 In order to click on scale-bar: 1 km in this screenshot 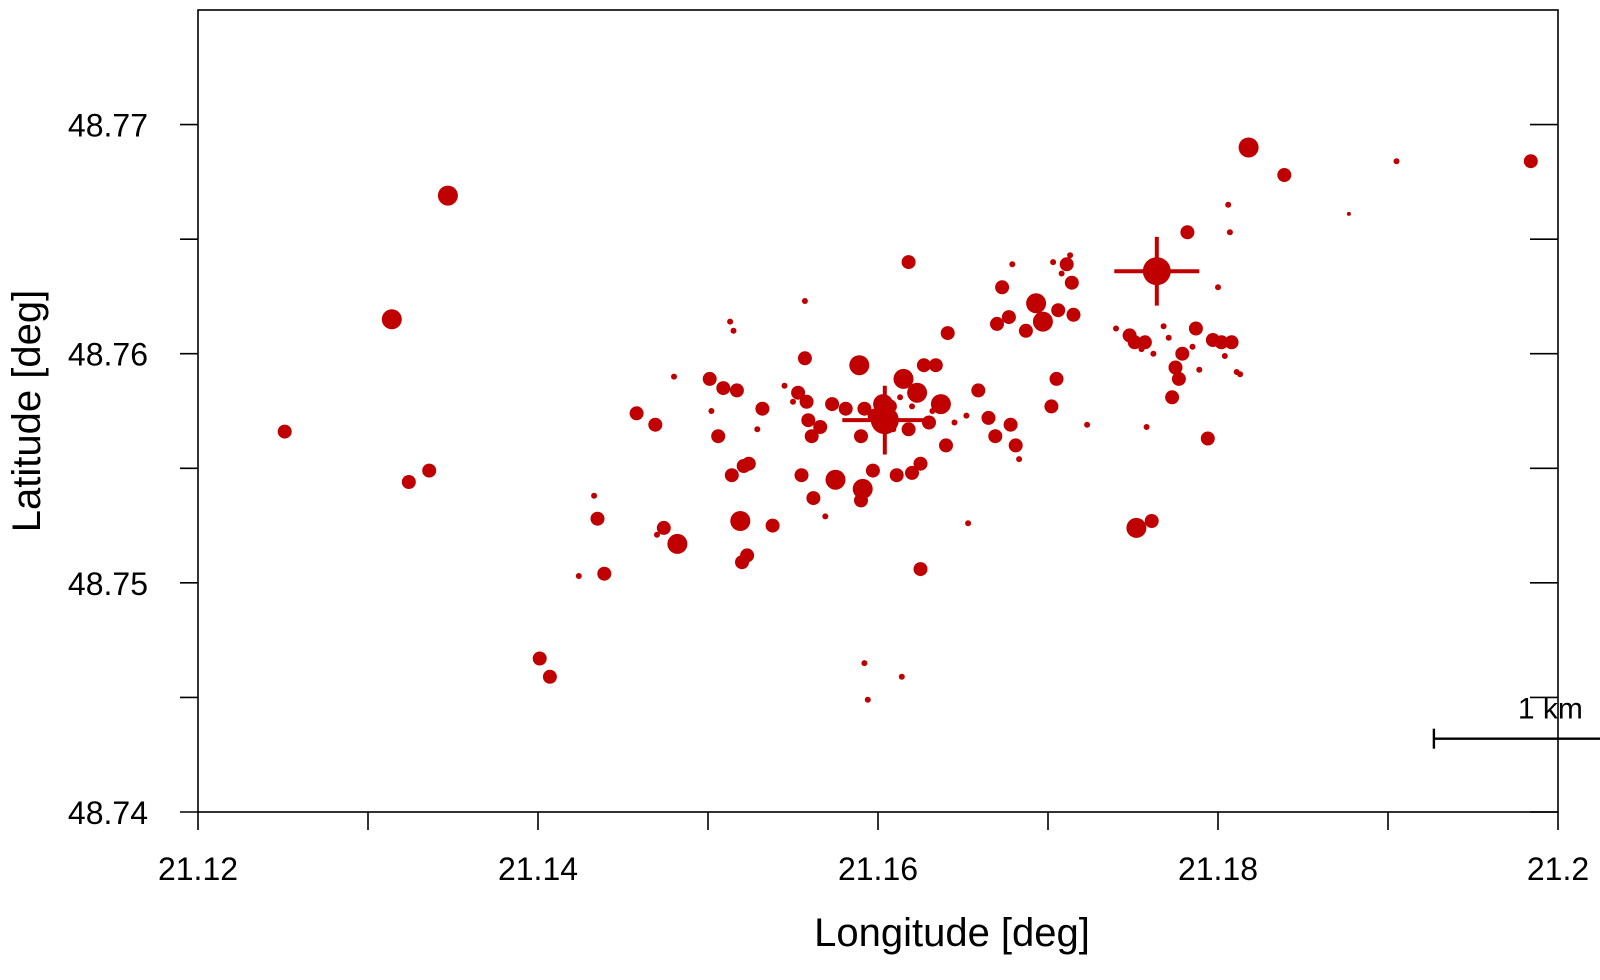, I will do `click(1516, 721)`.